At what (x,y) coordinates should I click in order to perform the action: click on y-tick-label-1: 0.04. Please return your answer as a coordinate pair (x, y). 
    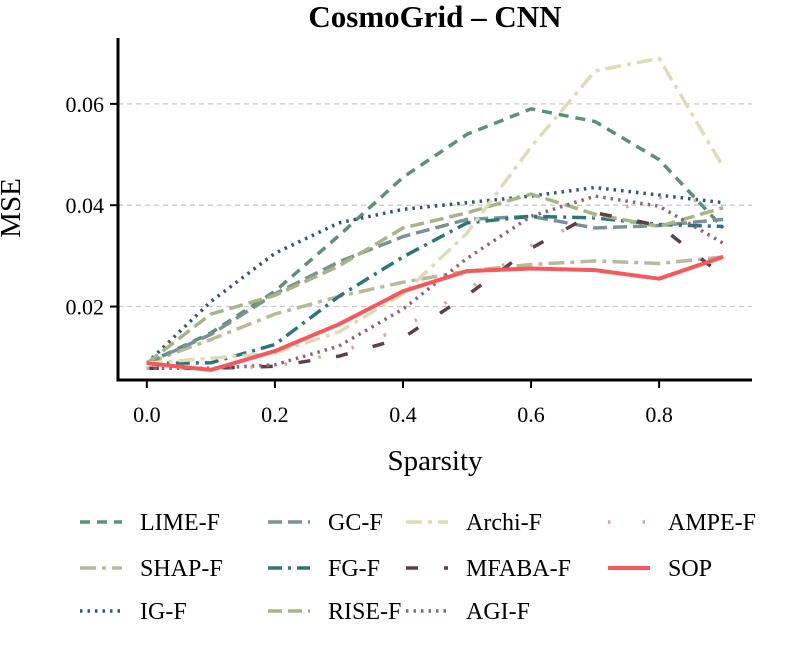
    Looking at the image, I should click on (85, 205).